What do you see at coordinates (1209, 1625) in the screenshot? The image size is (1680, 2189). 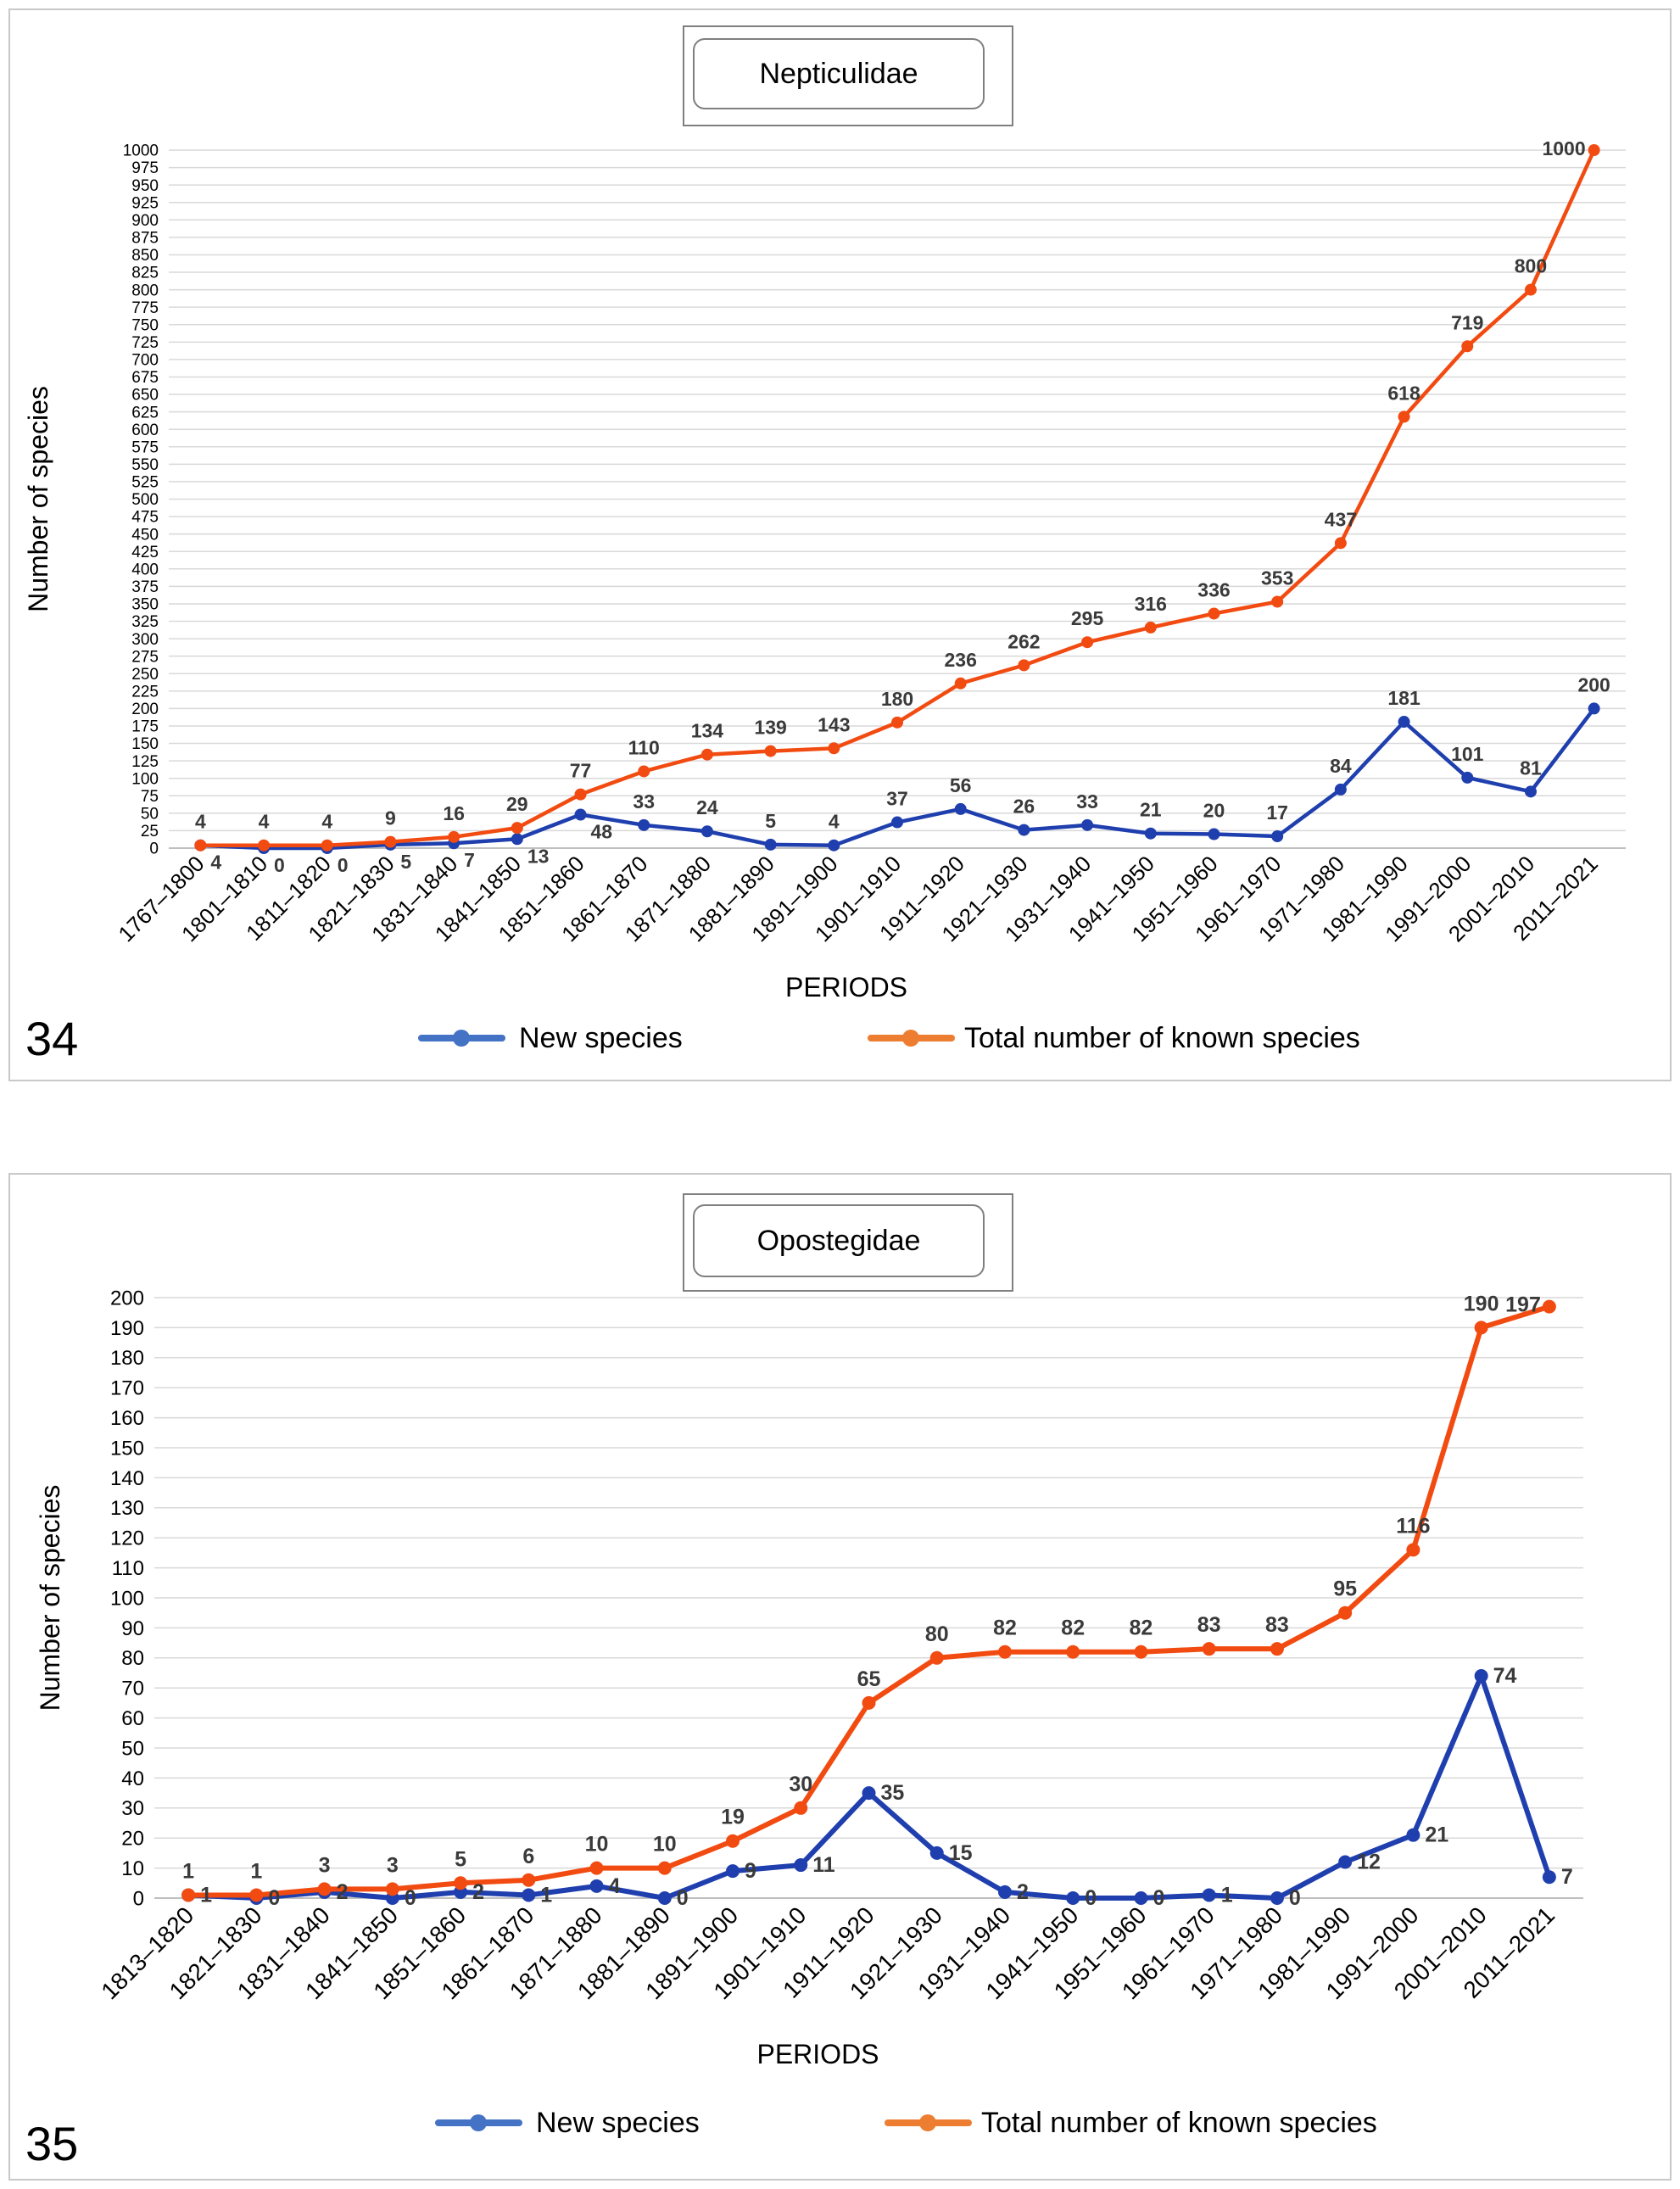 I see `data-label: 83` at bounding box center [1209, 1625].